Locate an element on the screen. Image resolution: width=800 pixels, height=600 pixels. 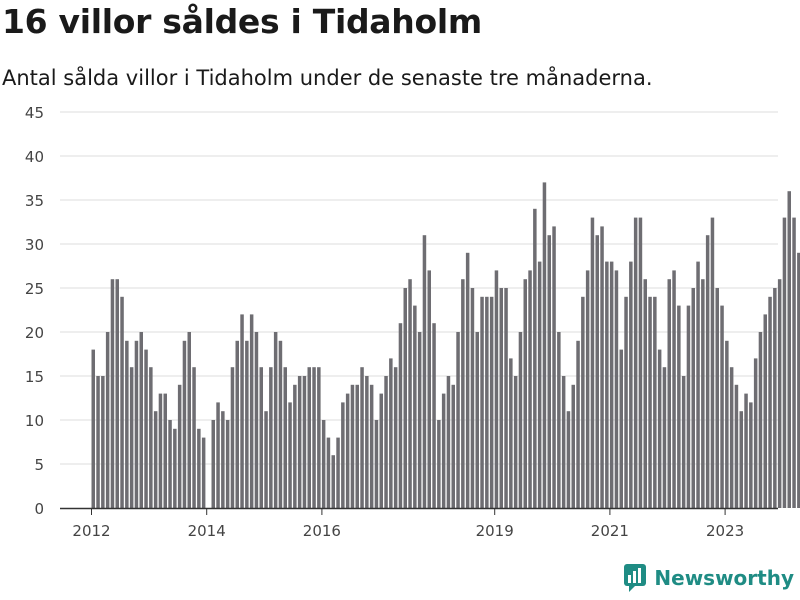
y-tick-label: 25 is located at coordinates (34, 289).